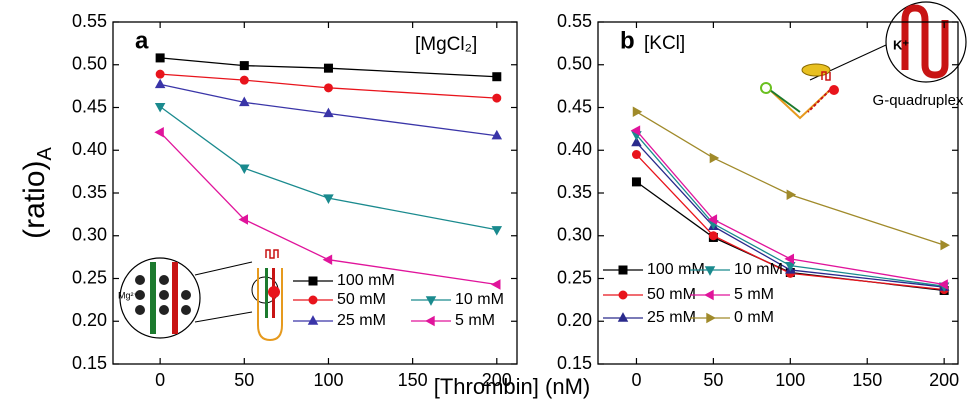 The image size is (972, 404). What do you see at coordinates (45, 154) in the screenshot?
I see `y-axis-label-sub: A` at bounding box center [45, 154].